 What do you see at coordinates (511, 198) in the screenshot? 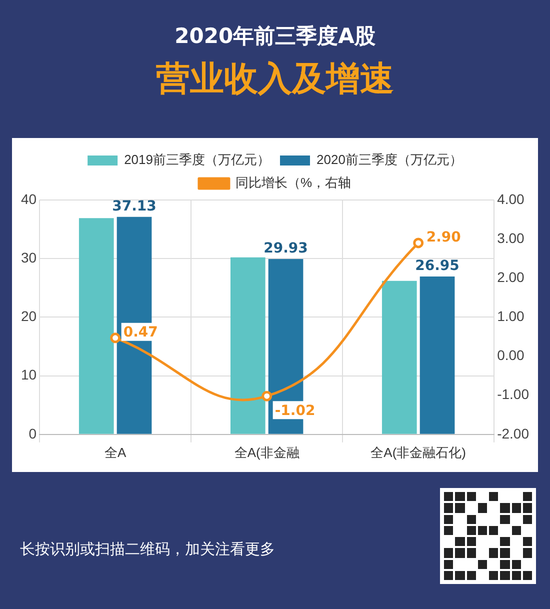
I see `y2-tick-label: 4.00` at bounding box center [511, 198].